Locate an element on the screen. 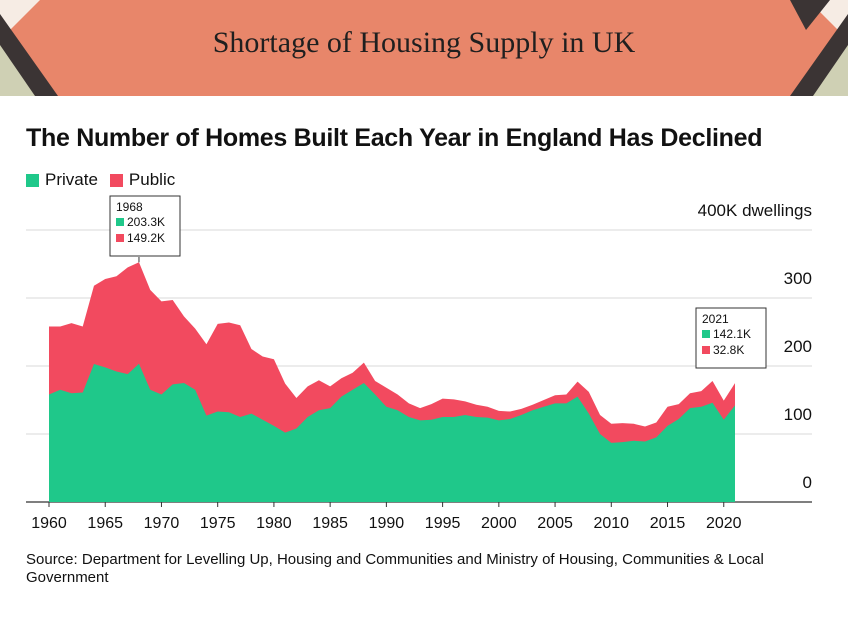 Image resolution: width=848 pixels, height=626 pixels. x-tick-label: 2015 is located at coordinates (668, 523).